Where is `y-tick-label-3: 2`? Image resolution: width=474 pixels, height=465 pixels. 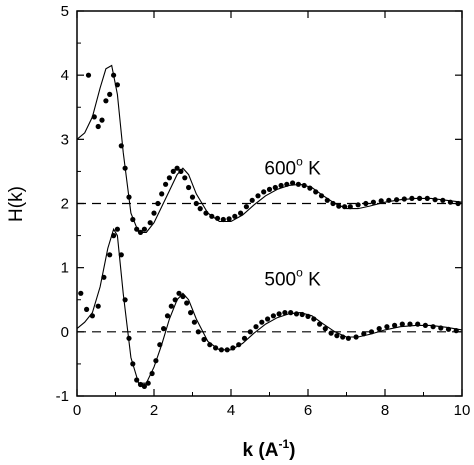
y-tick-label-3: 2 is located at coordinates (65, 204).